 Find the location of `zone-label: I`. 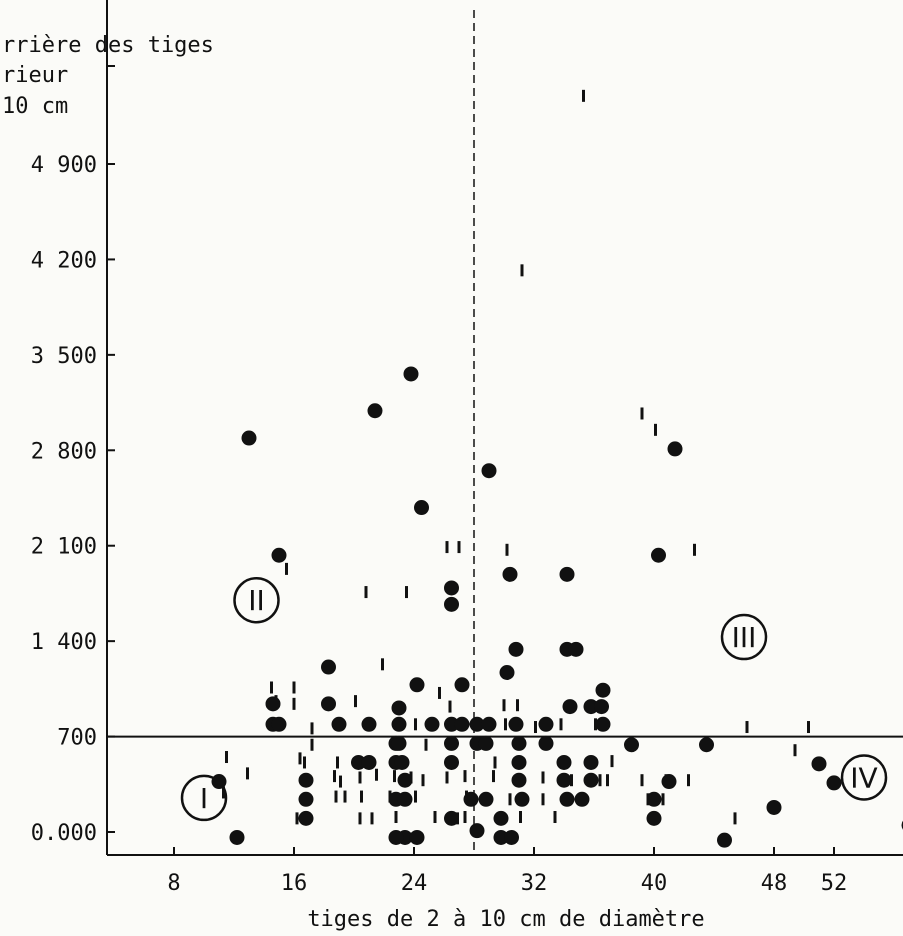

zone-label: I is located at coordinates (204, 798).